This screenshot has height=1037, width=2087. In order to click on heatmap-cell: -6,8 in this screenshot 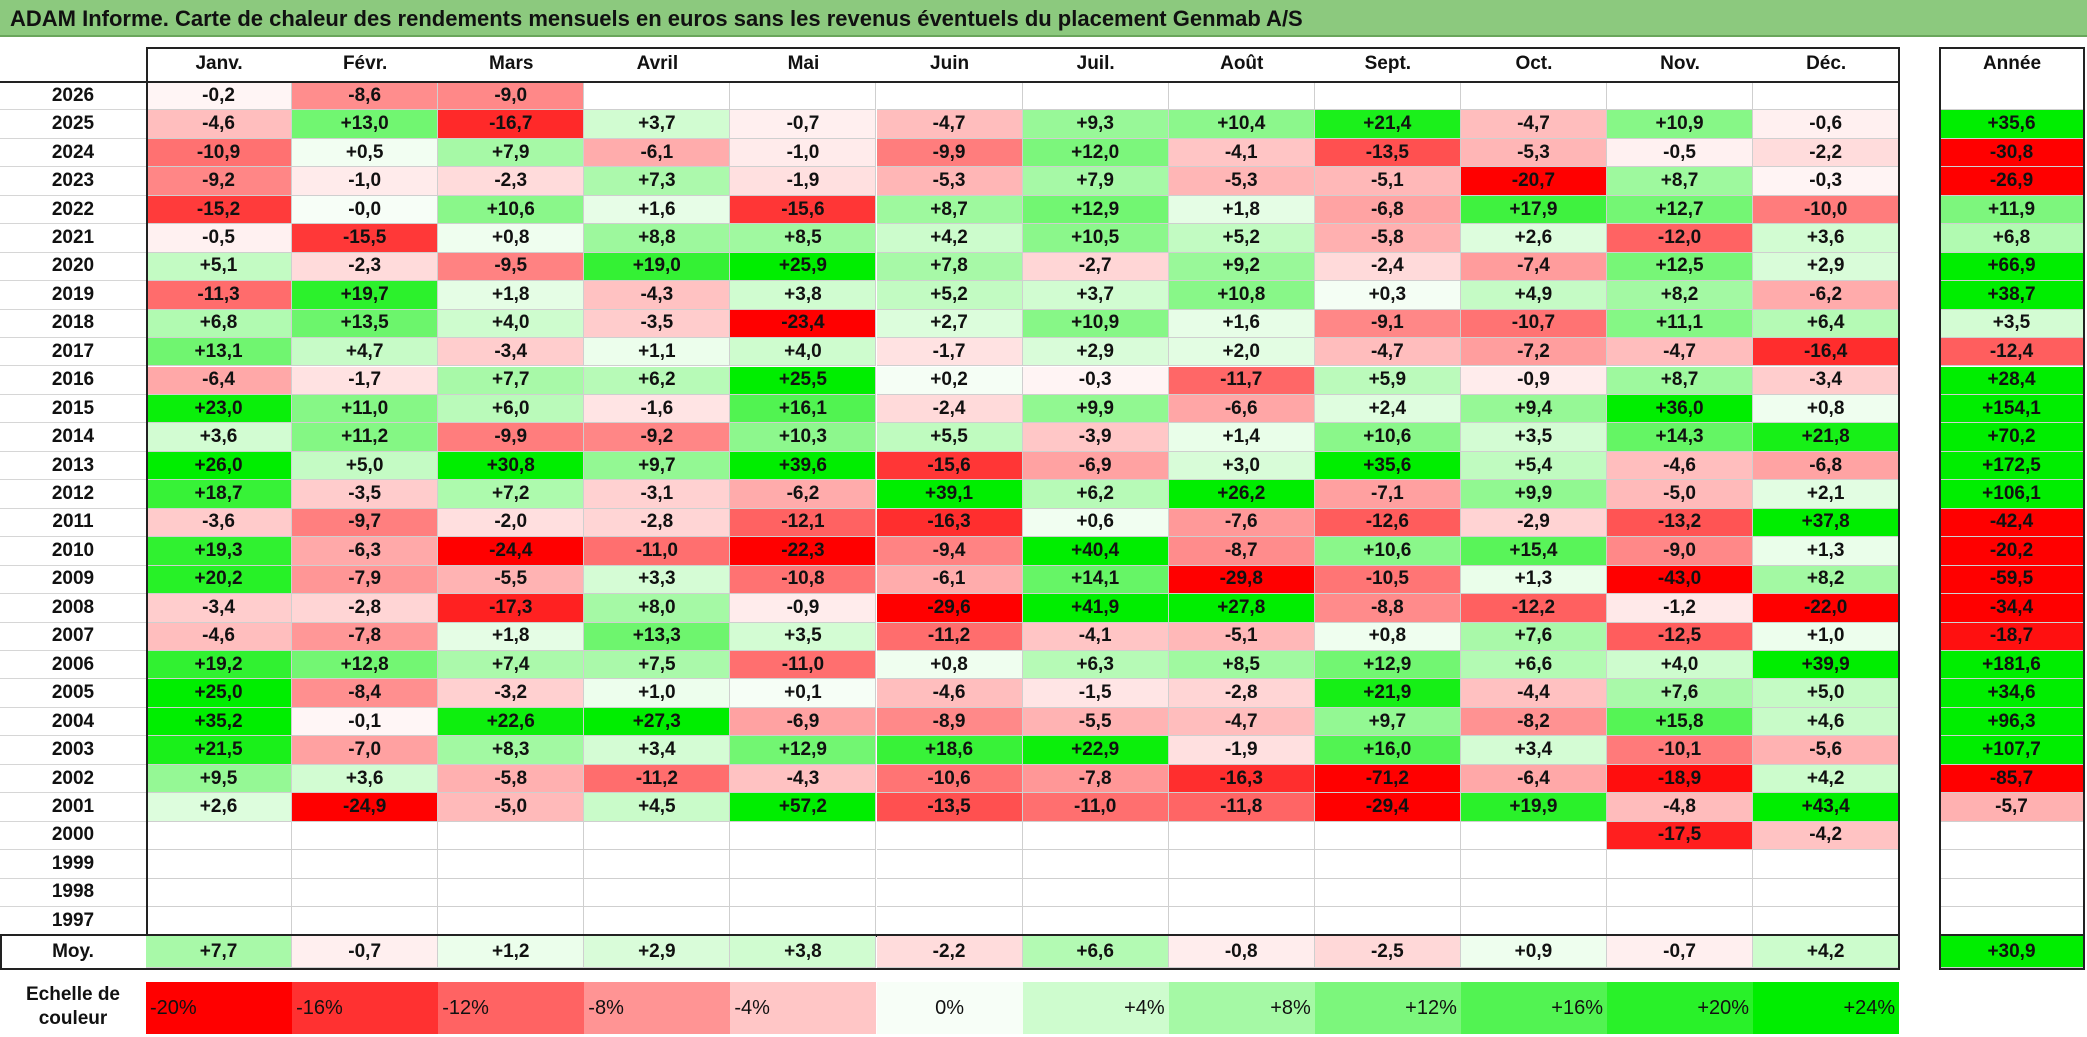, I will do `click(1387, 210)`.